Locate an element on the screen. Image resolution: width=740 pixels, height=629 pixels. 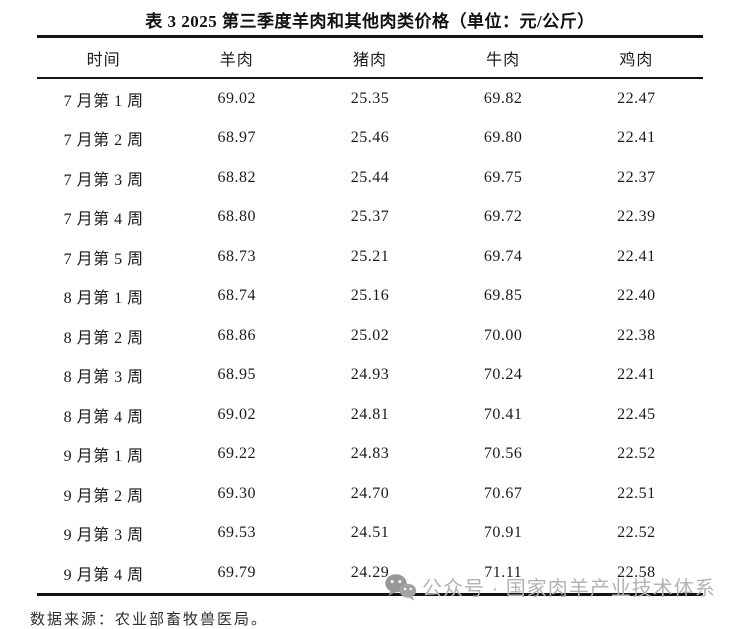
table-row: 7 月第 1 周 69.02 25.35 69.82 22.47 is located at coordinates (370, 98).